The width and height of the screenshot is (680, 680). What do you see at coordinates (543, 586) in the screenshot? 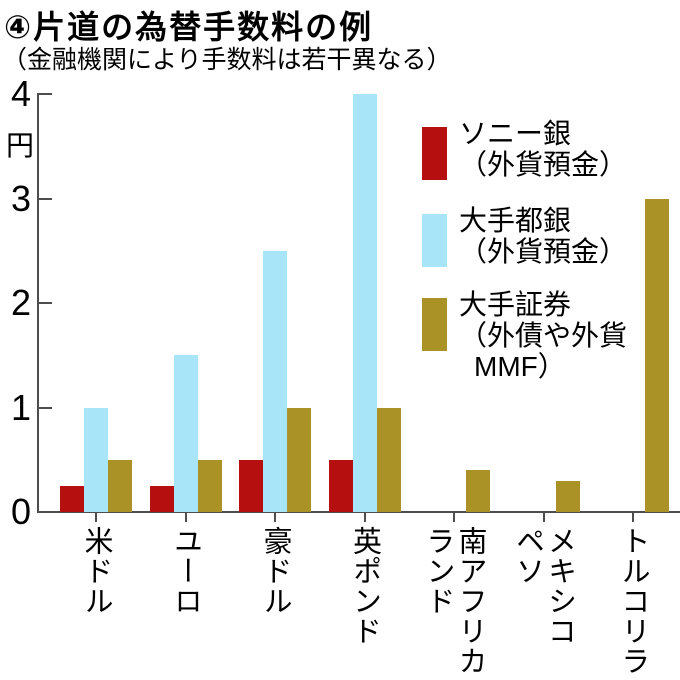
I see `x-tick-label: メキシコ ペソ` at bounding box center [543, 586].